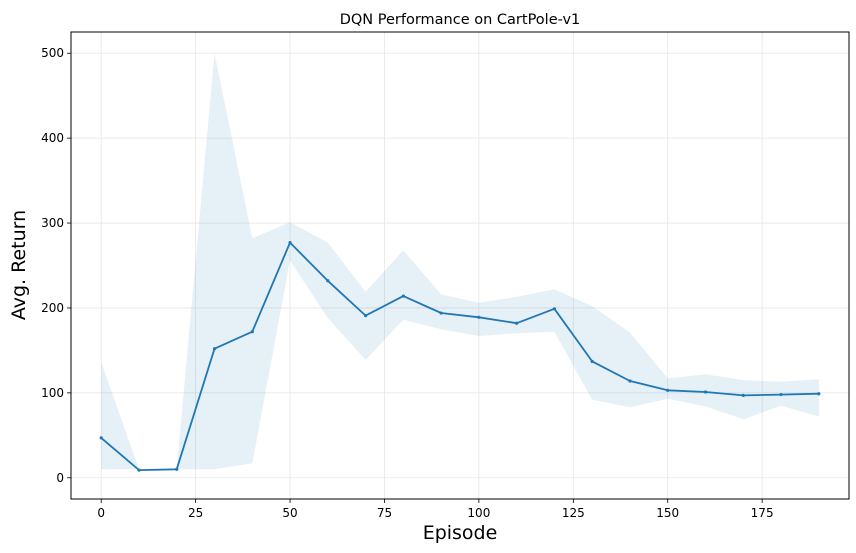 The image size is (856, 553). Describe the element at coordinates (384, 513) in the screenshot. I see `x-tick-label: 75` at that location.